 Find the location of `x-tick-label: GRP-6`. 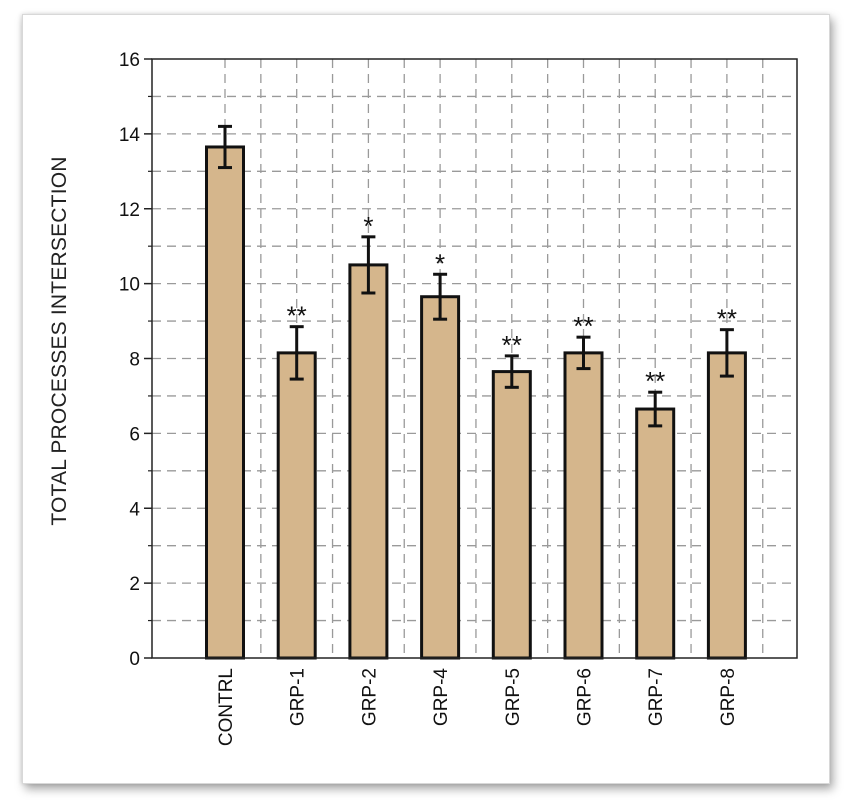

x-tick-label: GRP-6 is located at coordinates (585, 697).